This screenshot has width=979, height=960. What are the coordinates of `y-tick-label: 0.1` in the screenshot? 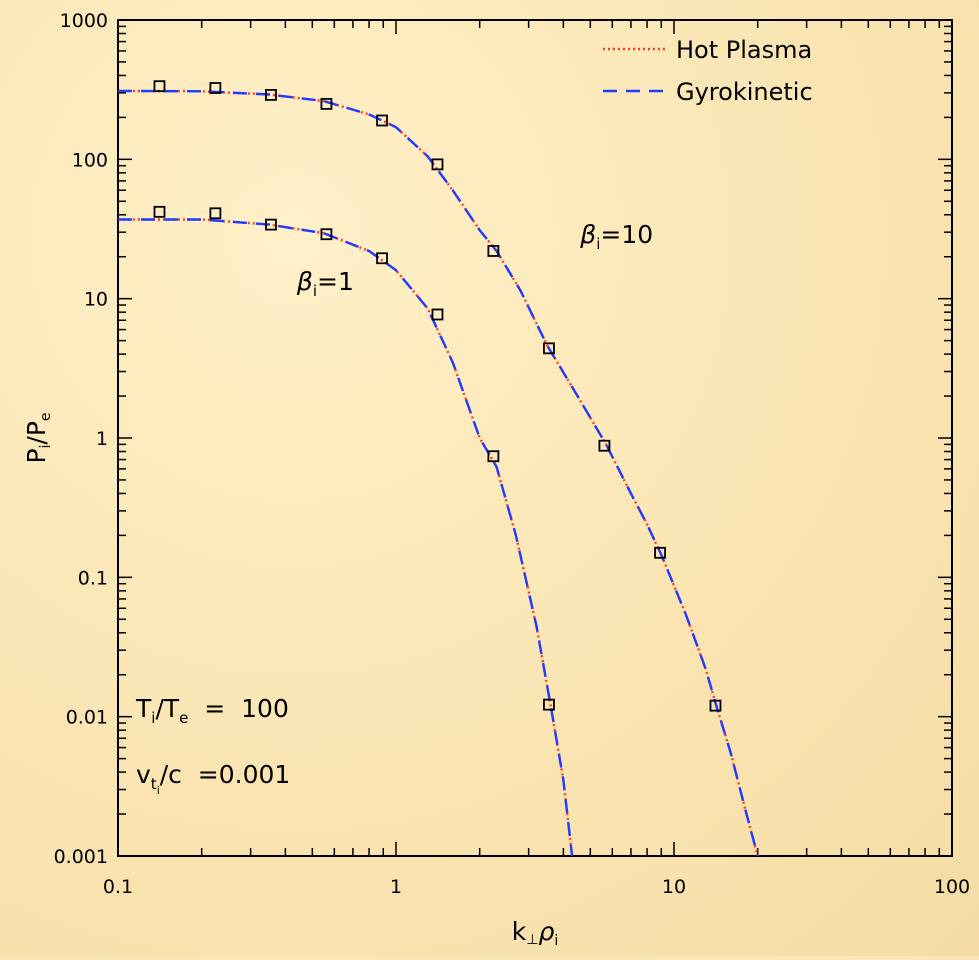 It's located at (93, 578).